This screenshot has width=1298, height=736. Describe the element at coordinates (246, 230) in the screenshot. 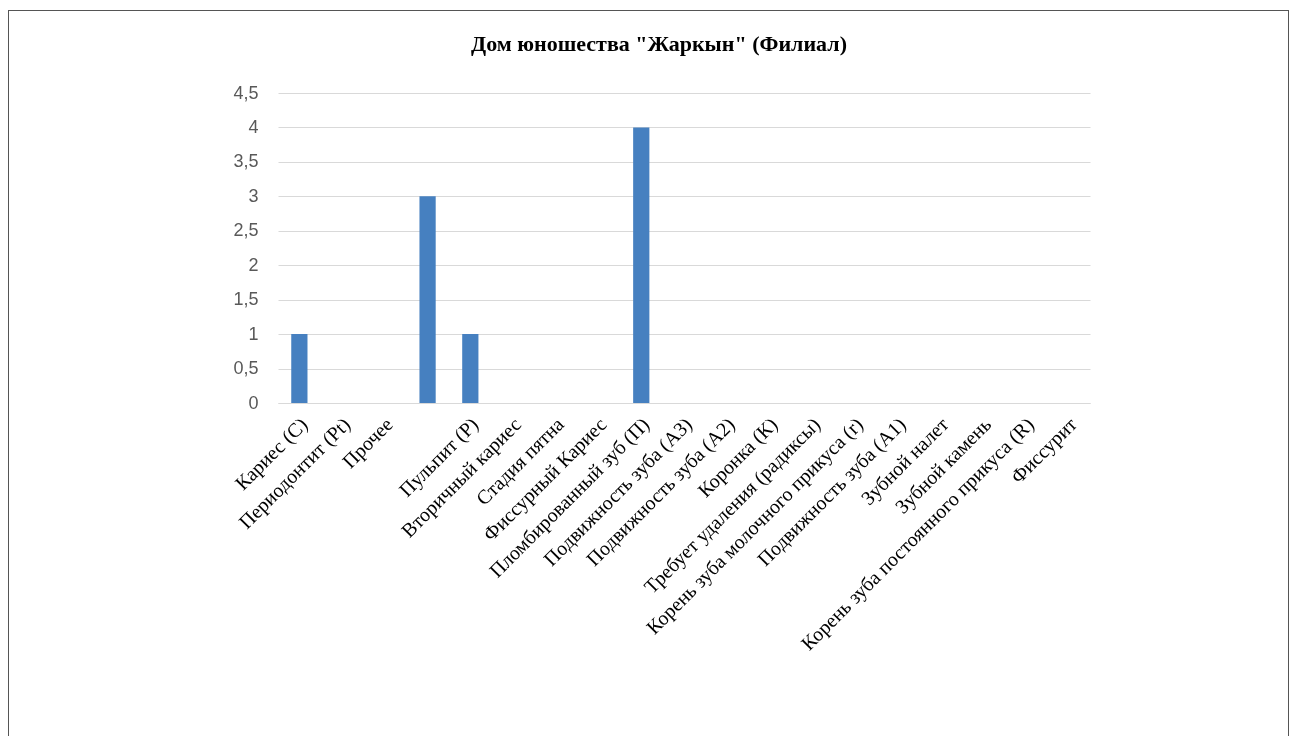

I see `y-tick-label: 2,5` at that location.